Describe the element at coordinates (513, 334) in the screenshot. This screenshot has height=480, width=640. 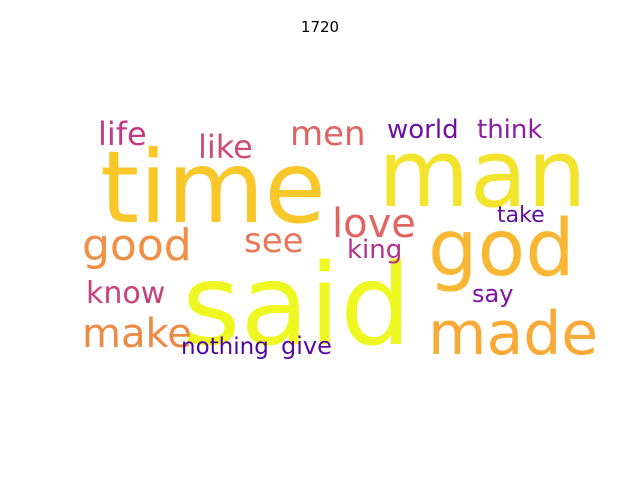
I see `word-made: made` at that location.